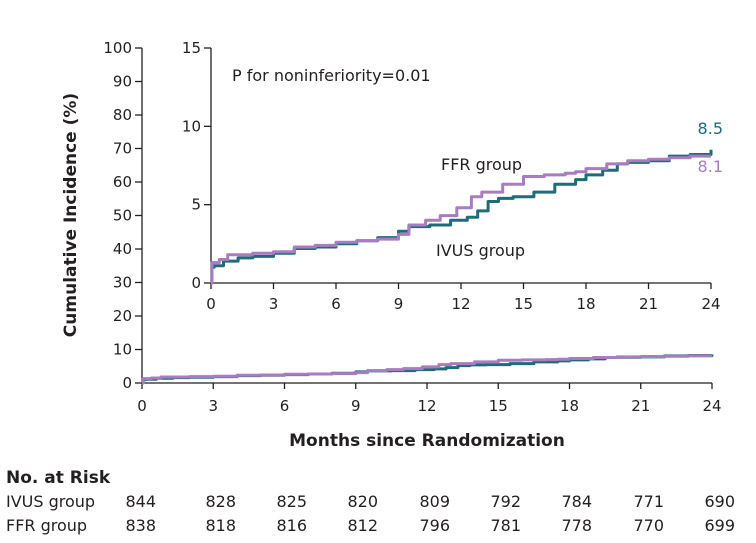  What do you see at coordinates (220, 525) in the screenshot?
I see `risk-cell: 818` at bounding box center [220, 525].